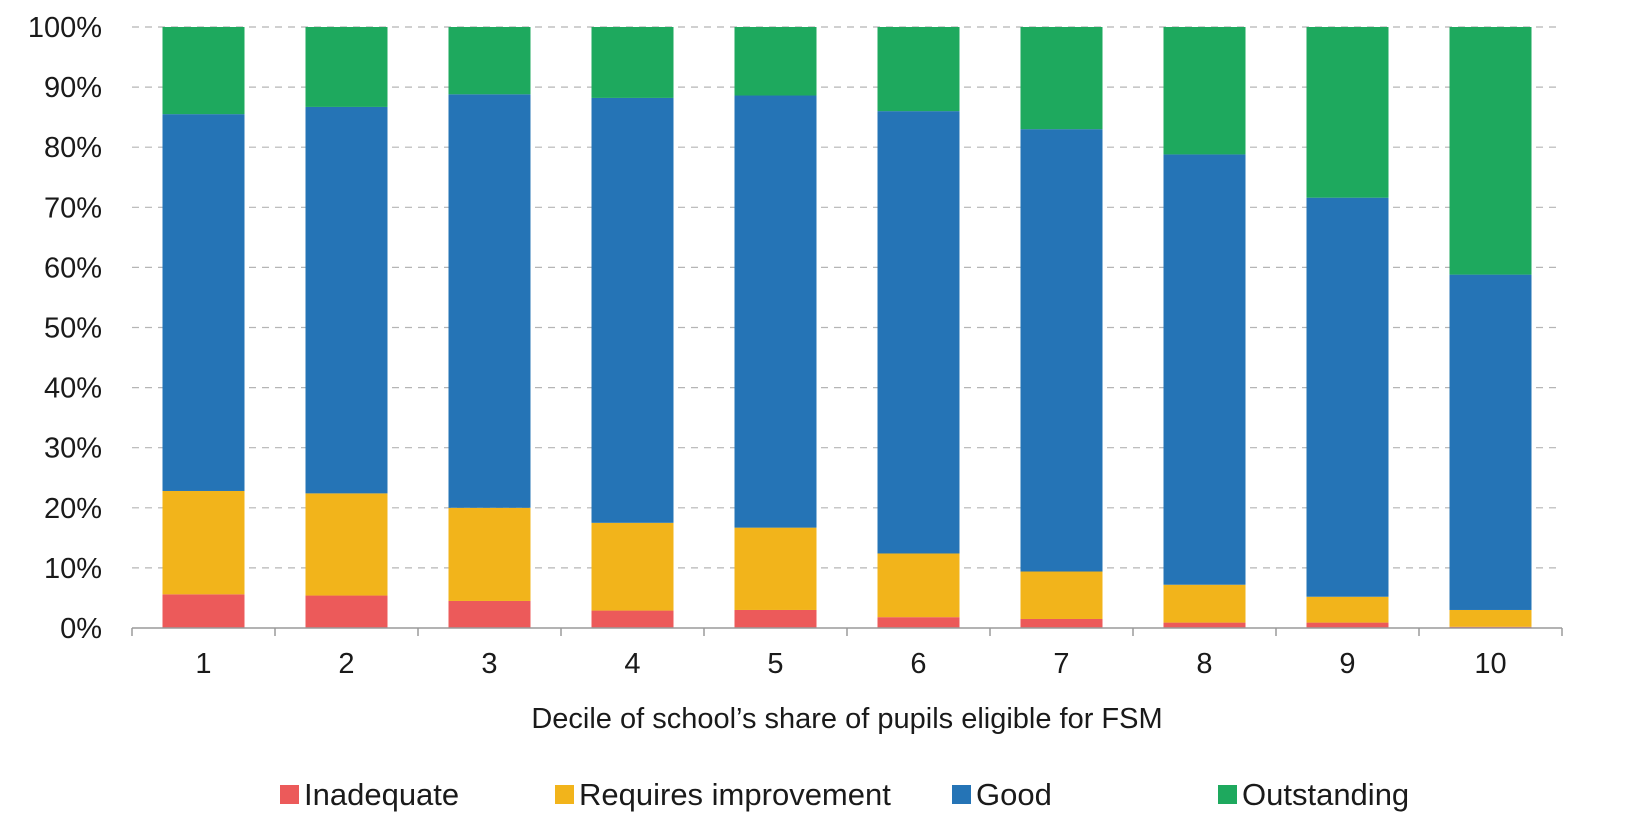 This screenshot has height=830, width=1634. Describe the element at coordinates (1204, 664) in the screenshot. I see `x-tick-label: 8` at that location.